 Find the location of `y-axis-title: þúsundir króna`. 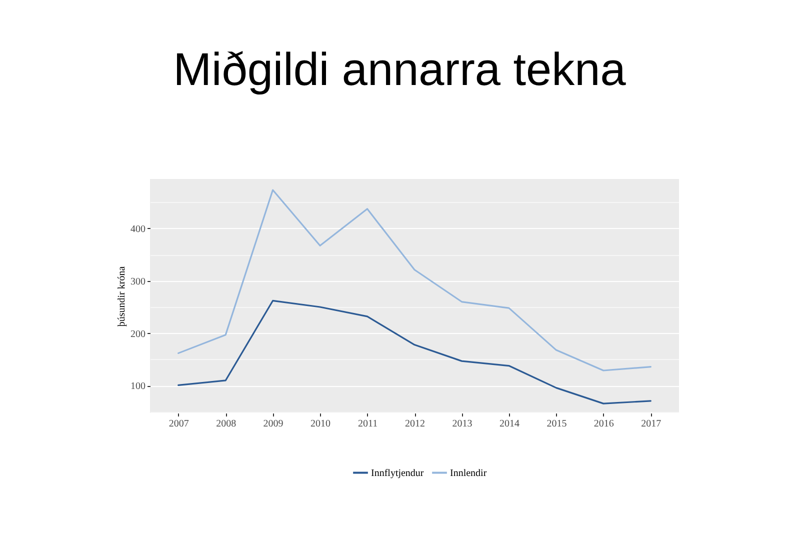

y-axis-title: þúsundir króna is located at coordinates (122, 296).